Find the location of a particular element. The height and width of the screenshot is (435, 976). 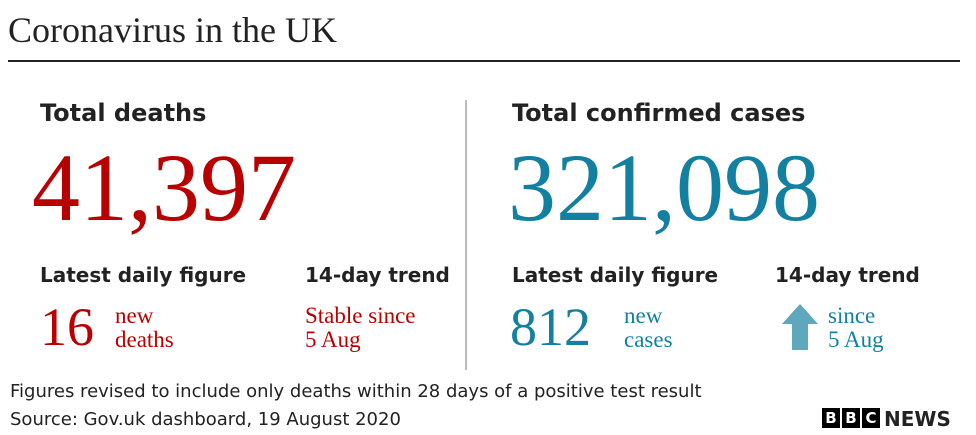

trend-up-arrow is located at coordinates (800, 327).